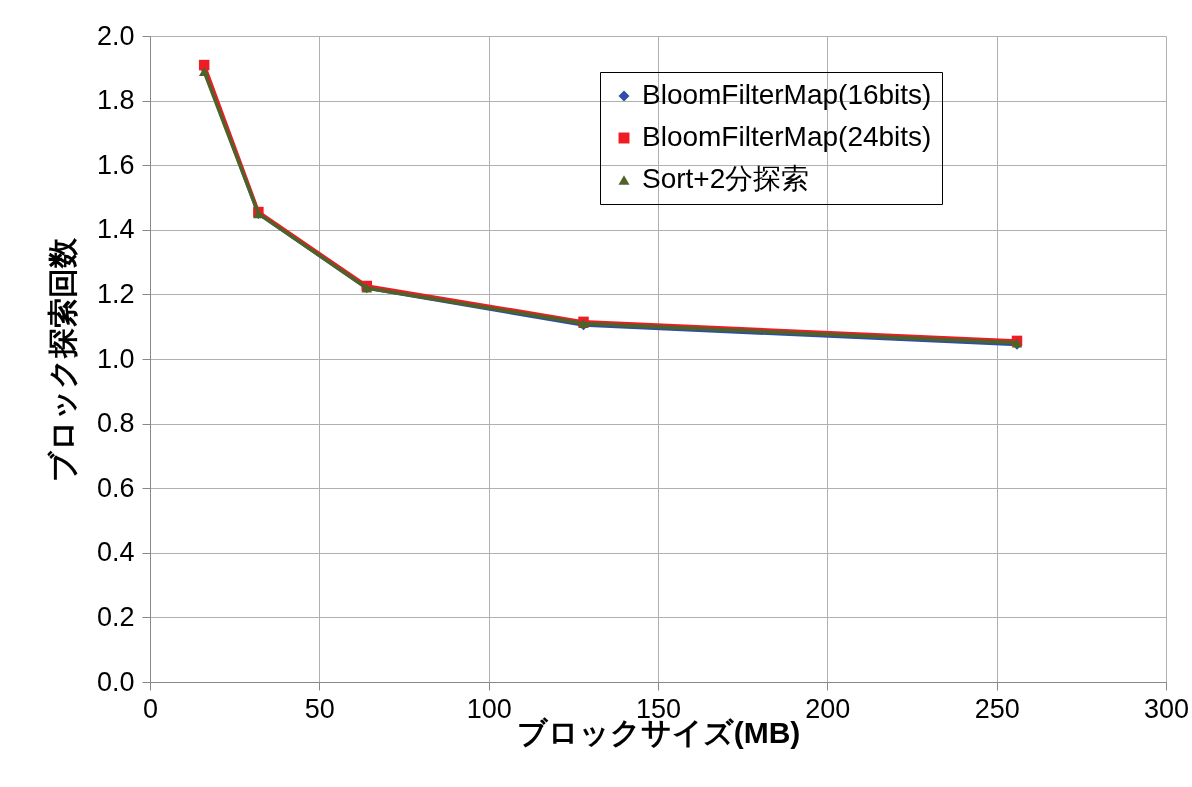  What do you see at coordinates (319, 708) in the screenshot?
I see `x-tick-label: 50` at bounding box center [319, 708].